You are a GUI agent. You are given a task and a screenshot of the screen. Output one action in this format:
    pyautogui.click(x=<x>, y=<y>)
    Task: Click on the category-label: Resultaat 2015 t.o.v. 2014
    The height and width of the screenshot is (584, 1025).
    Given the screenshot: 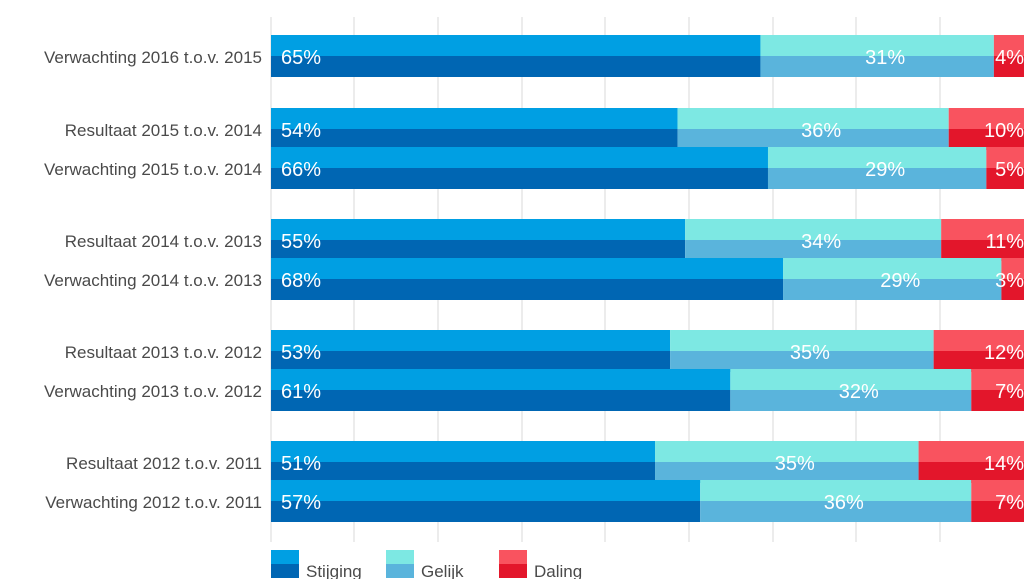 What is the action you would take?
    pyautogui.click(x=163, y=130)
    